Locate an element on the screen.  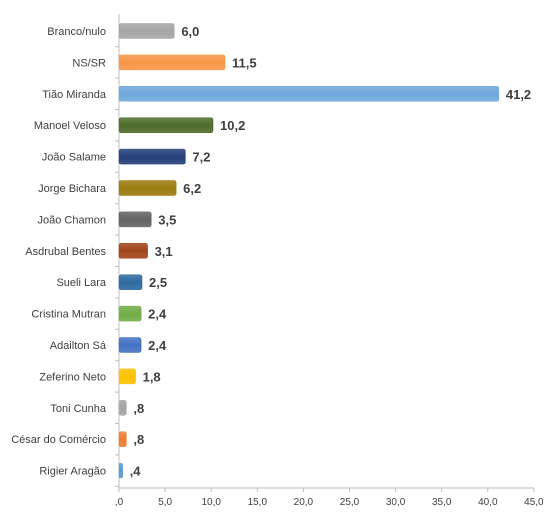
category-label: NS/SR is located at coordinates (89, 63).